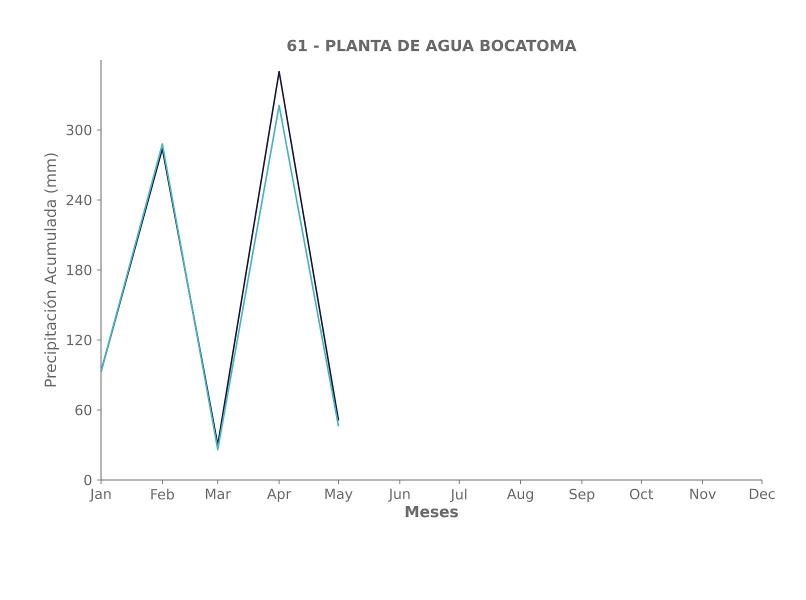 This screenshot has width=806, height=600. I want to click on x-tick-label: Sep, so click(582, 495).